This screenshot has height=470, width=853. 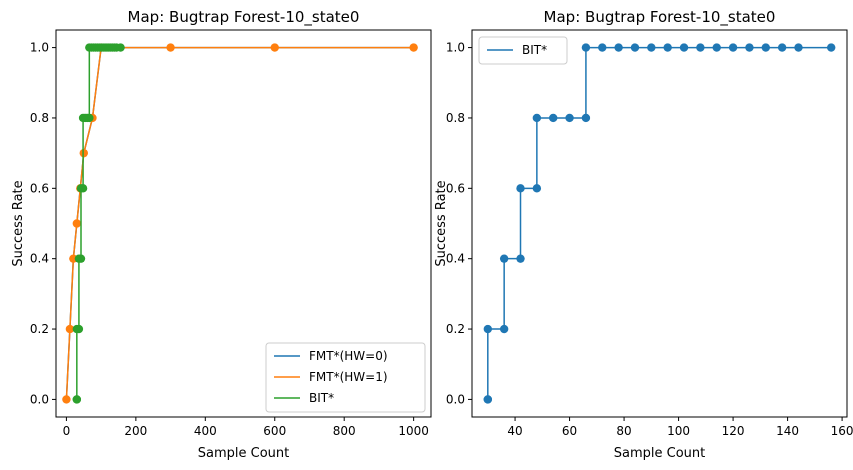 I want to click on right-y-tick-label: 0.6, so click(x=455, y=188).